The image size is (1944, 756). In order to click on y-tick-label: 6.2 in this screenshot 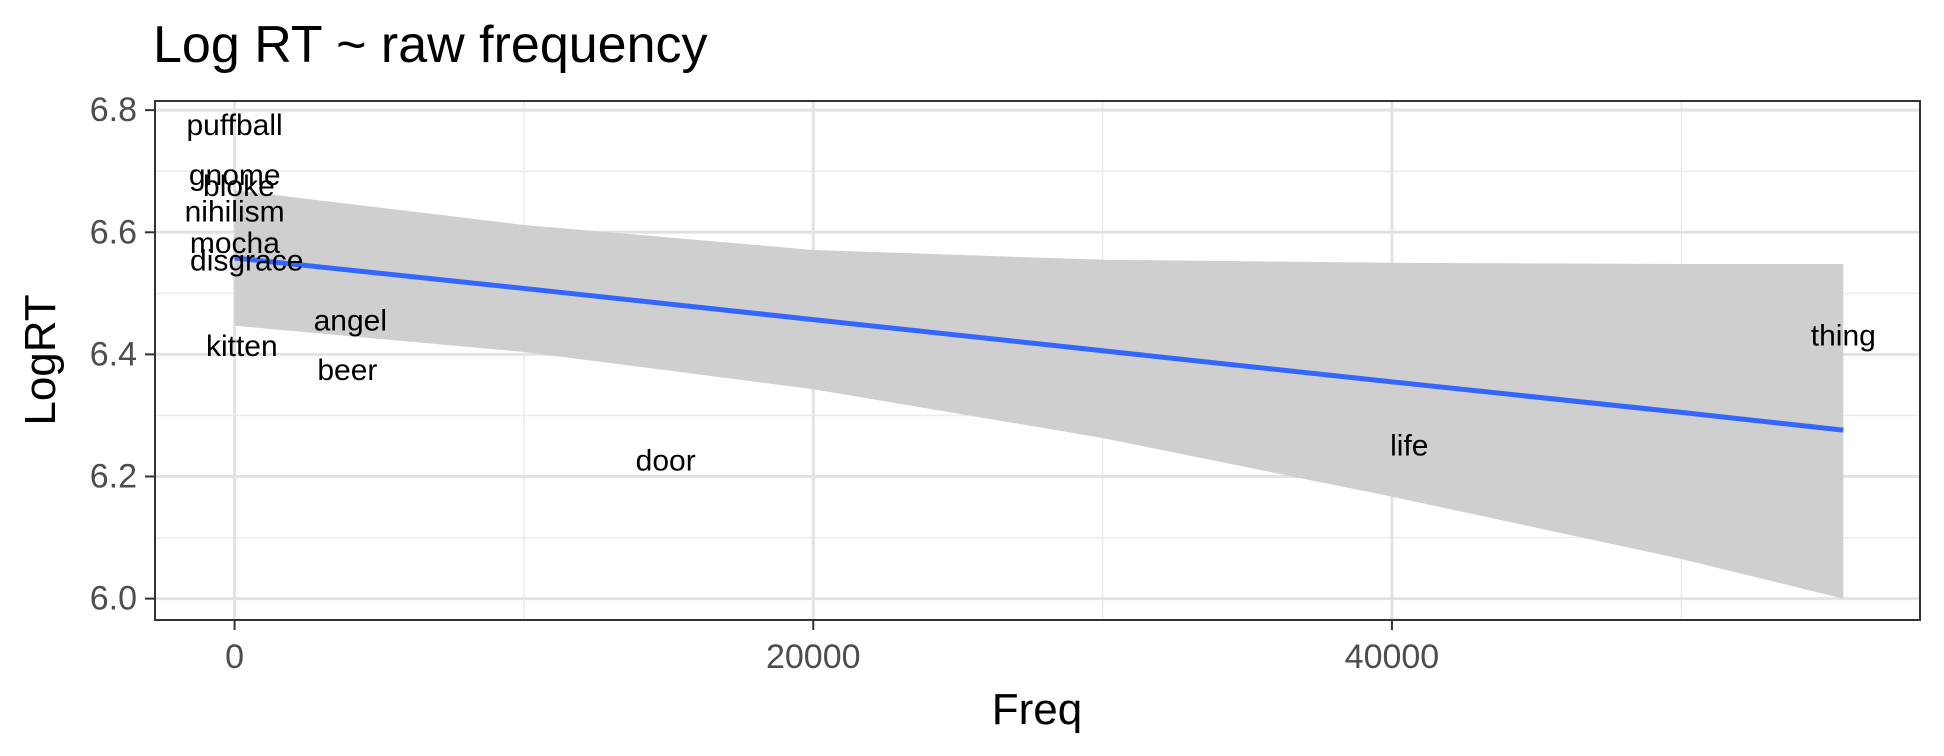, I will do `click(113, 477)`.